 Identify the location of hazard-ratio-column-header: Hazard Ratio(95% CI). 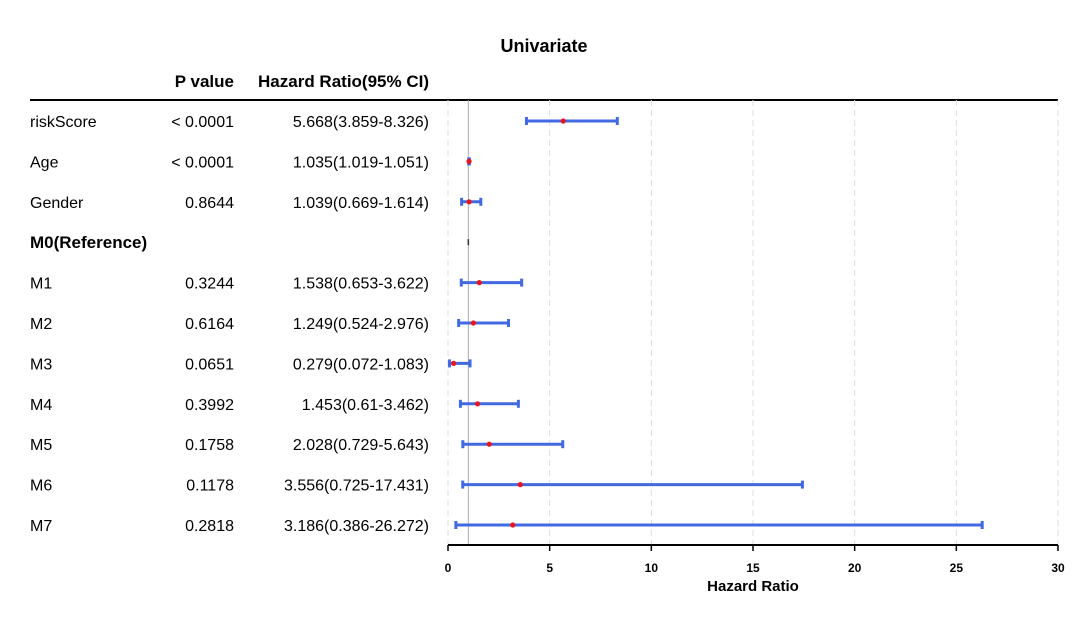
(343, 81).